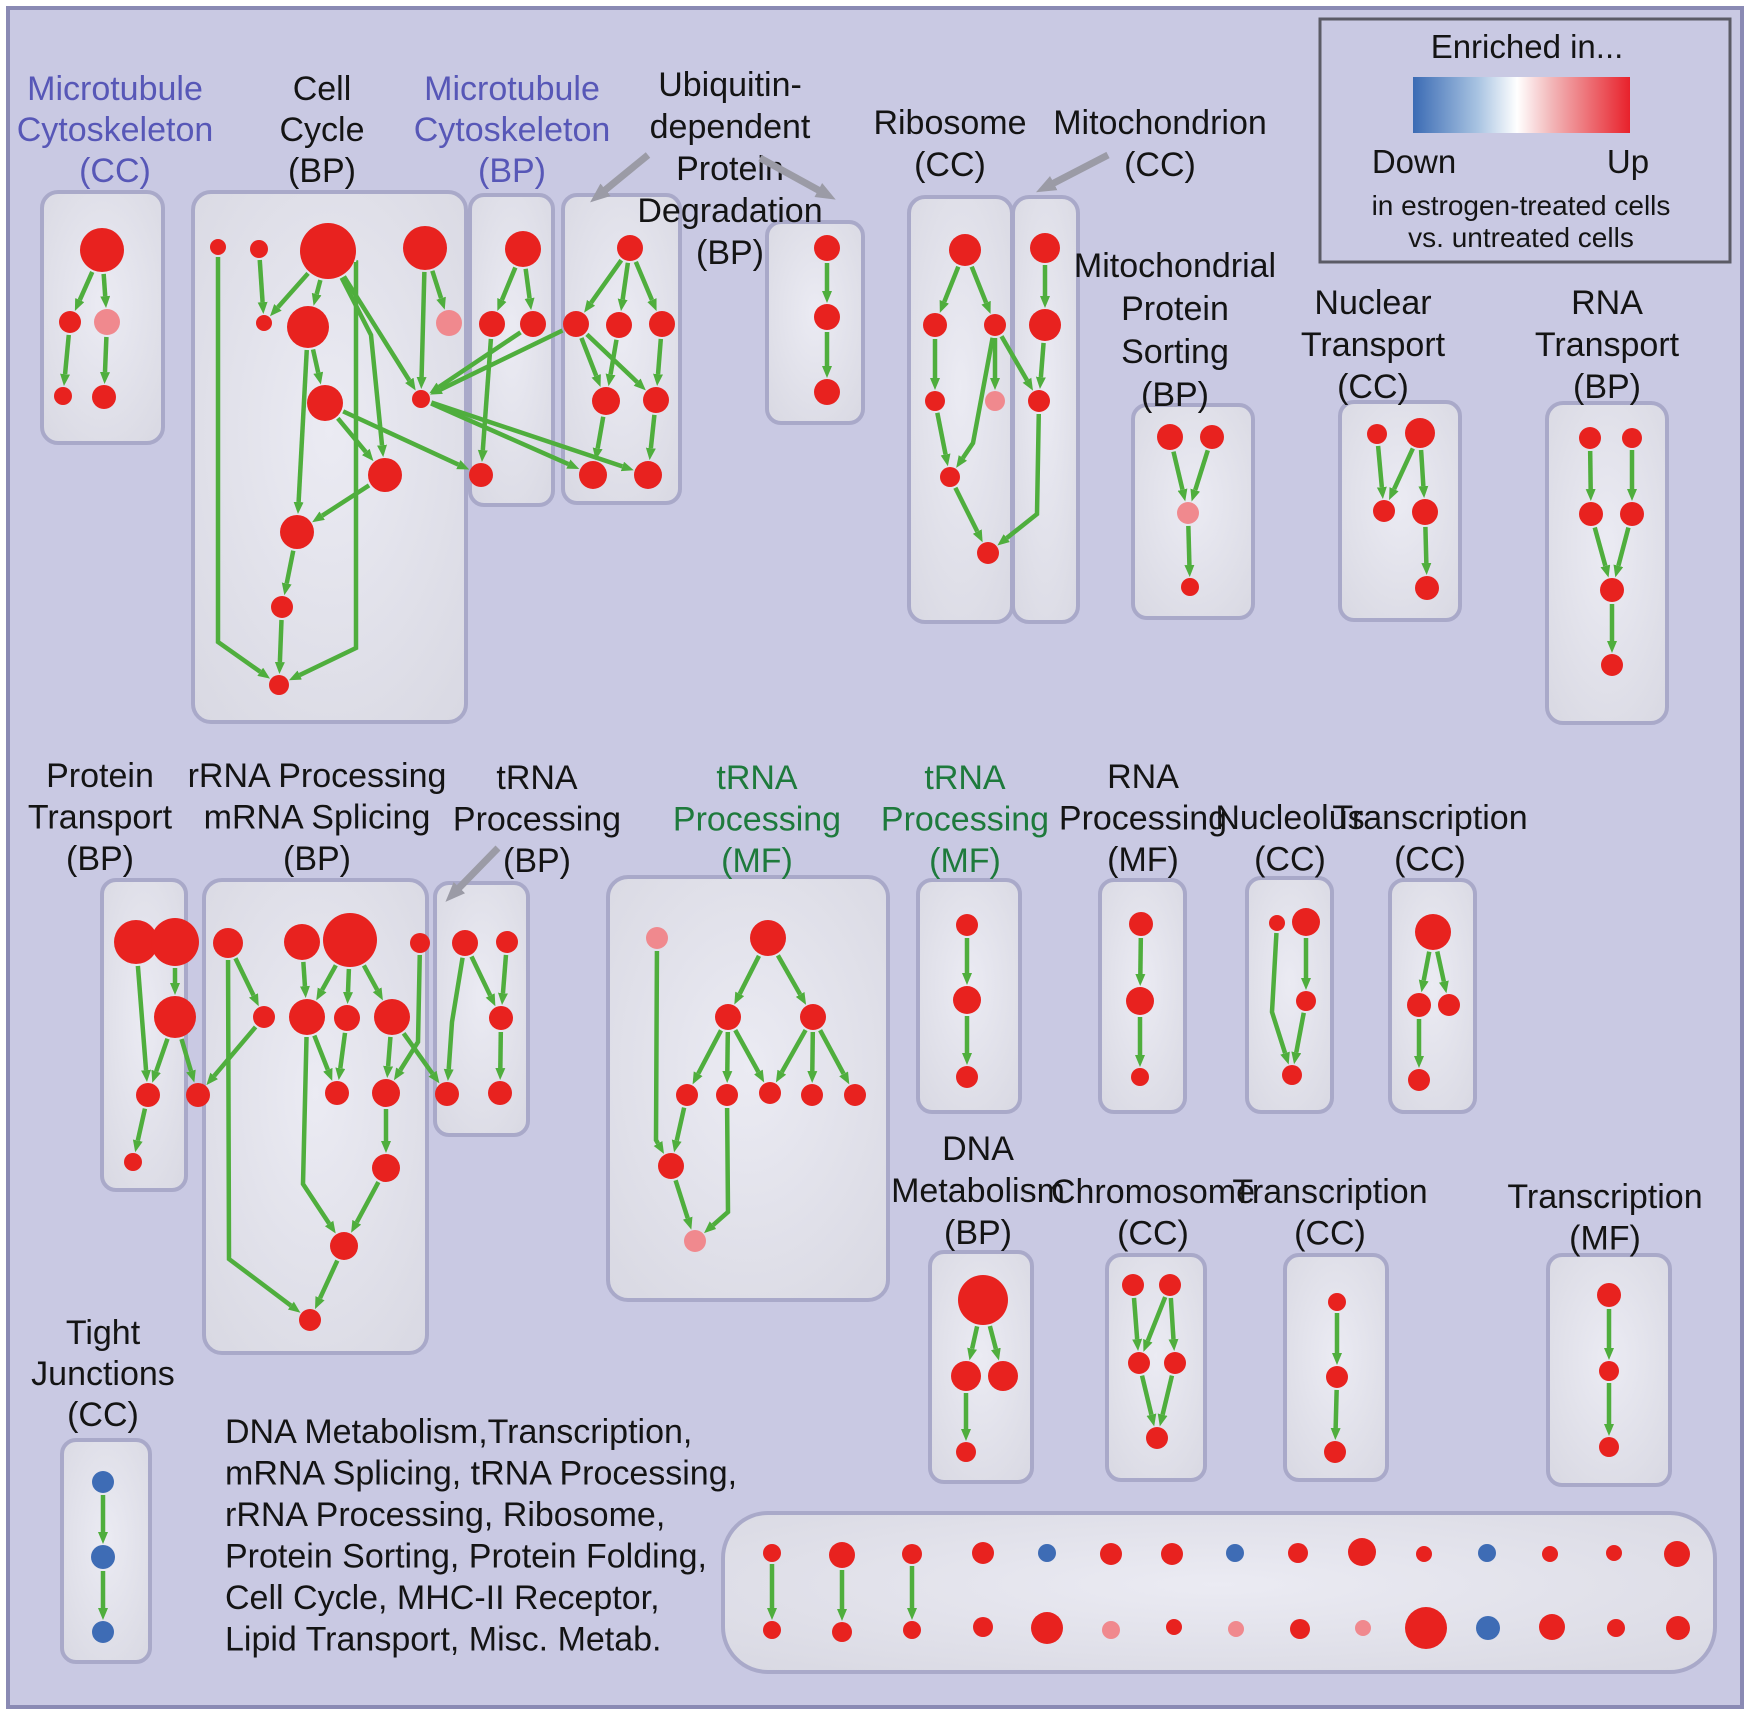 The image size is (1750, 1715). I want to click on cluster-label-tccA: Transcription, so click(1429, 818).